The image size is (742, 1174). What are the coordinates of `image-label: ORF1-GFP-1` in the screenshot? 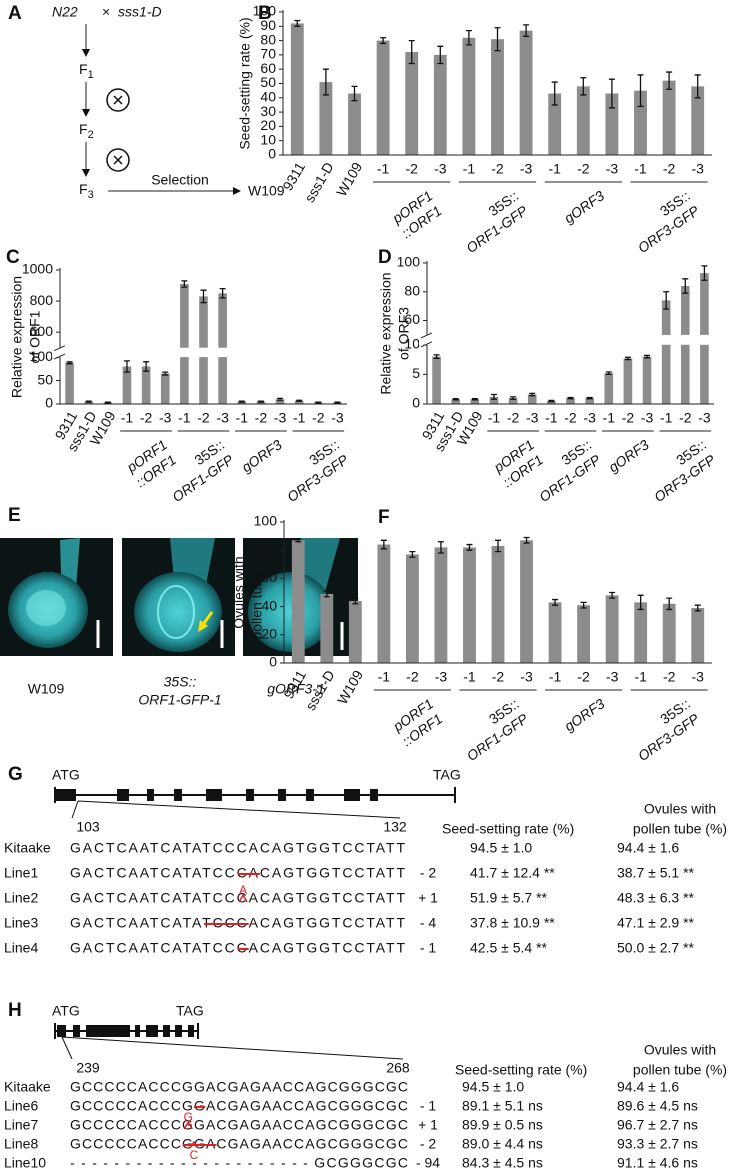 It's located at (179, 700).